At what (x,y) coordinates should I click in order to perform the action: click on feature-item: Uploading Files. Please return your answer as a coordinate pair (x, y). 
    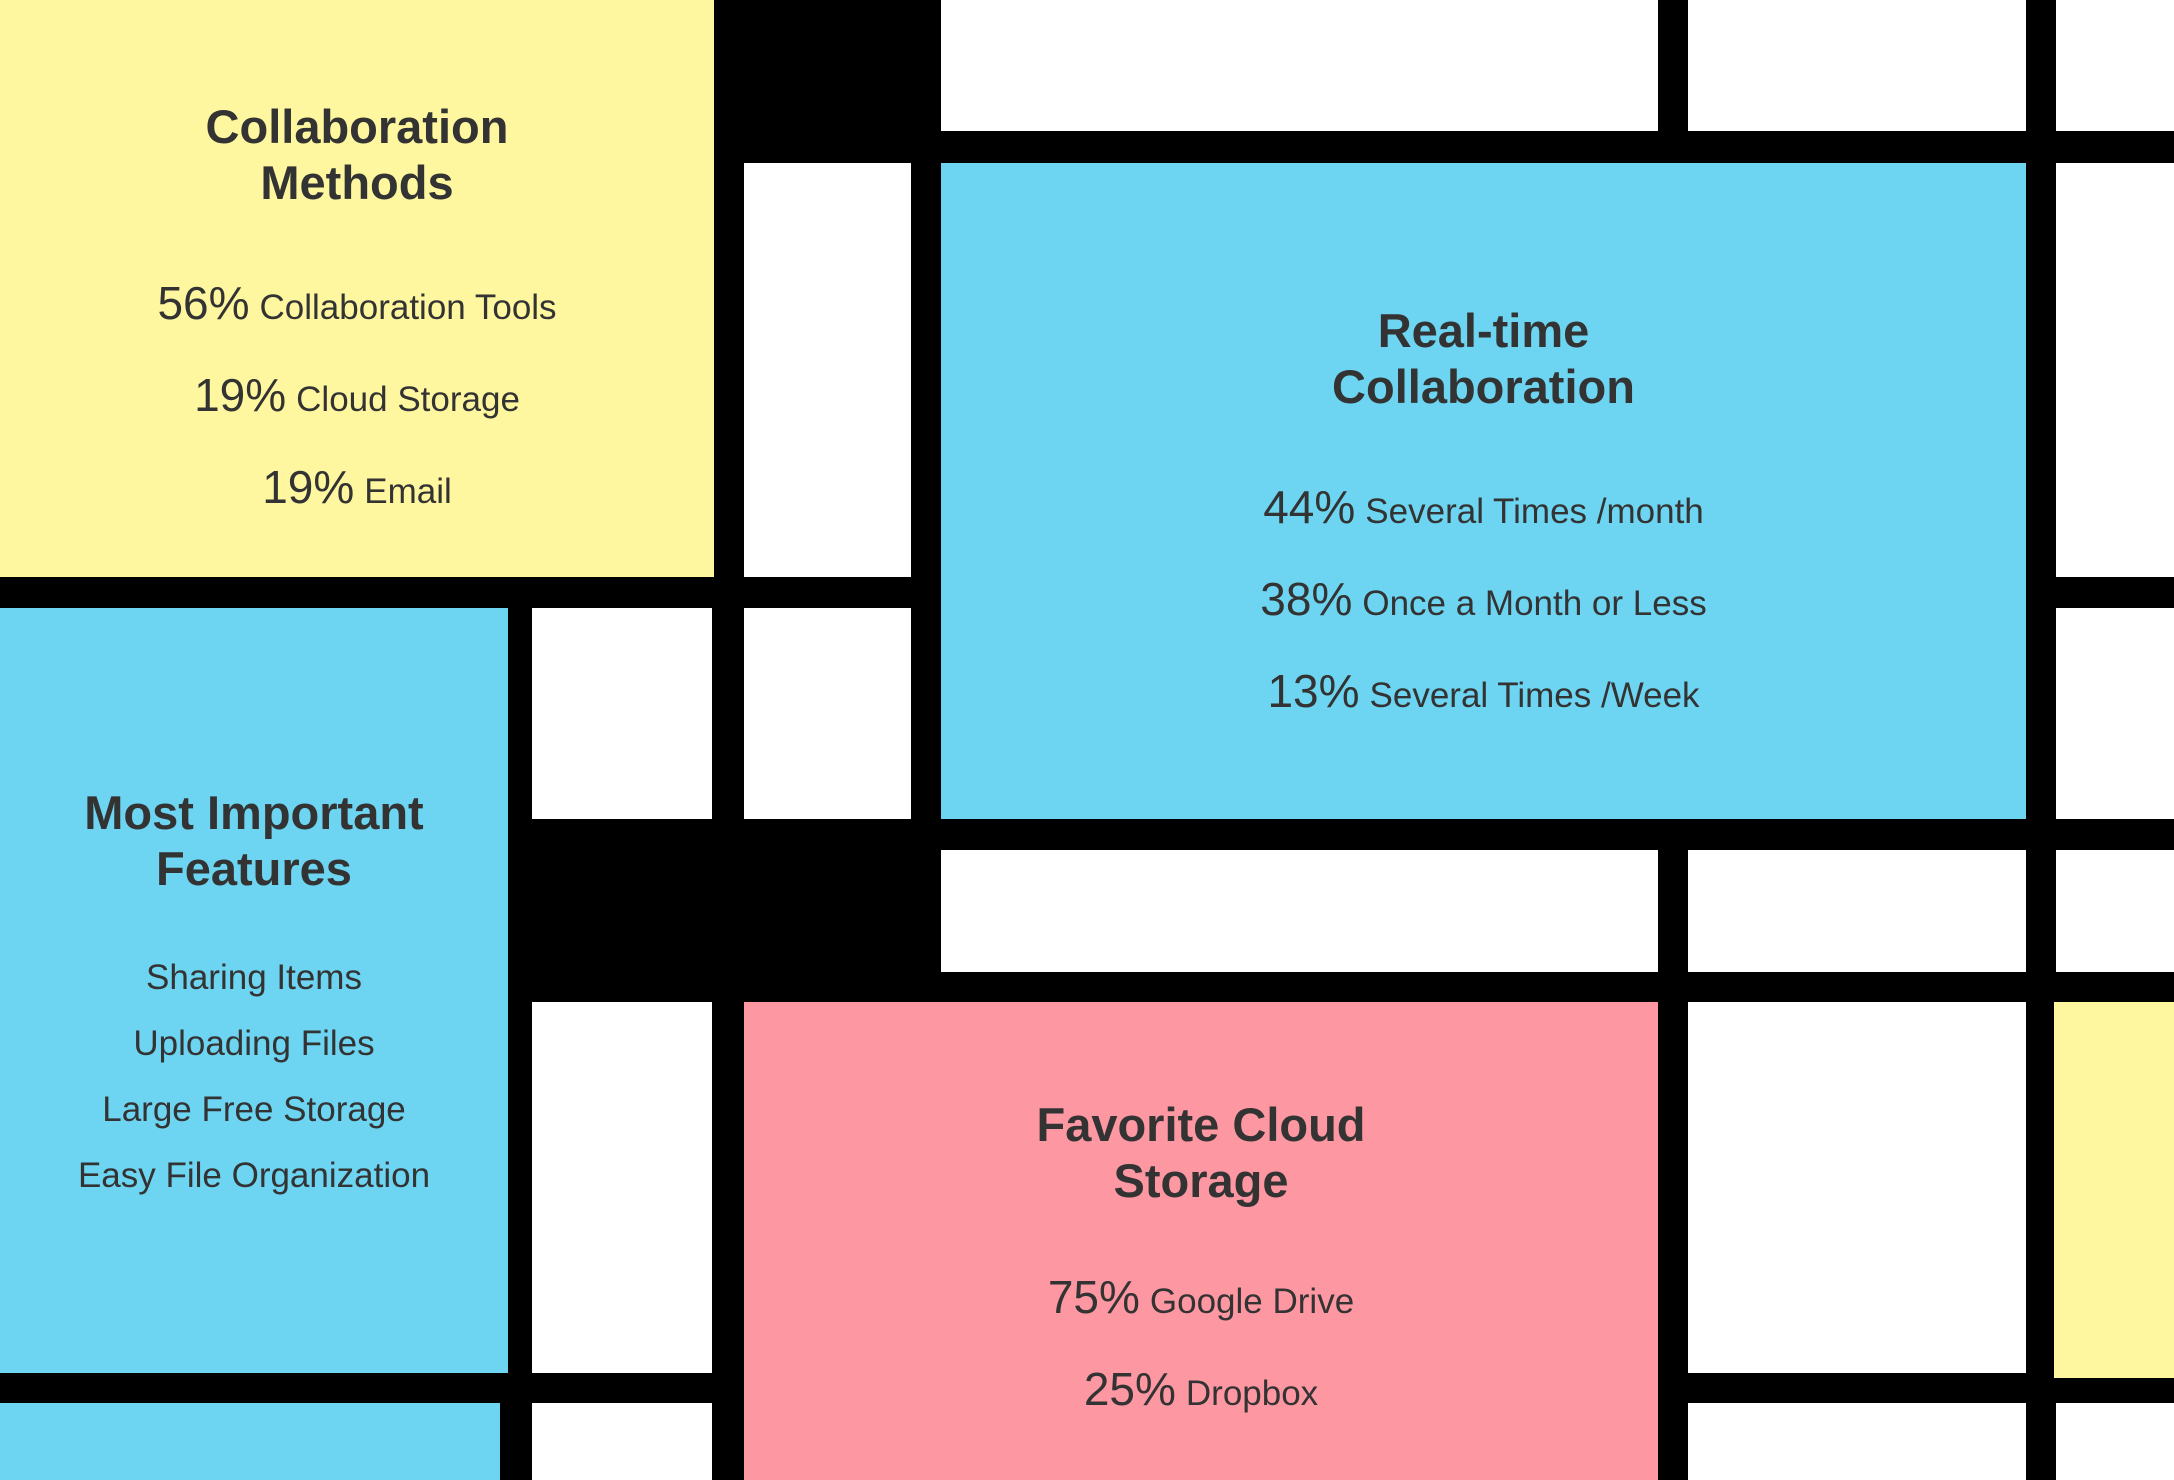
    Looking at the image, I should click on (254, 1043).